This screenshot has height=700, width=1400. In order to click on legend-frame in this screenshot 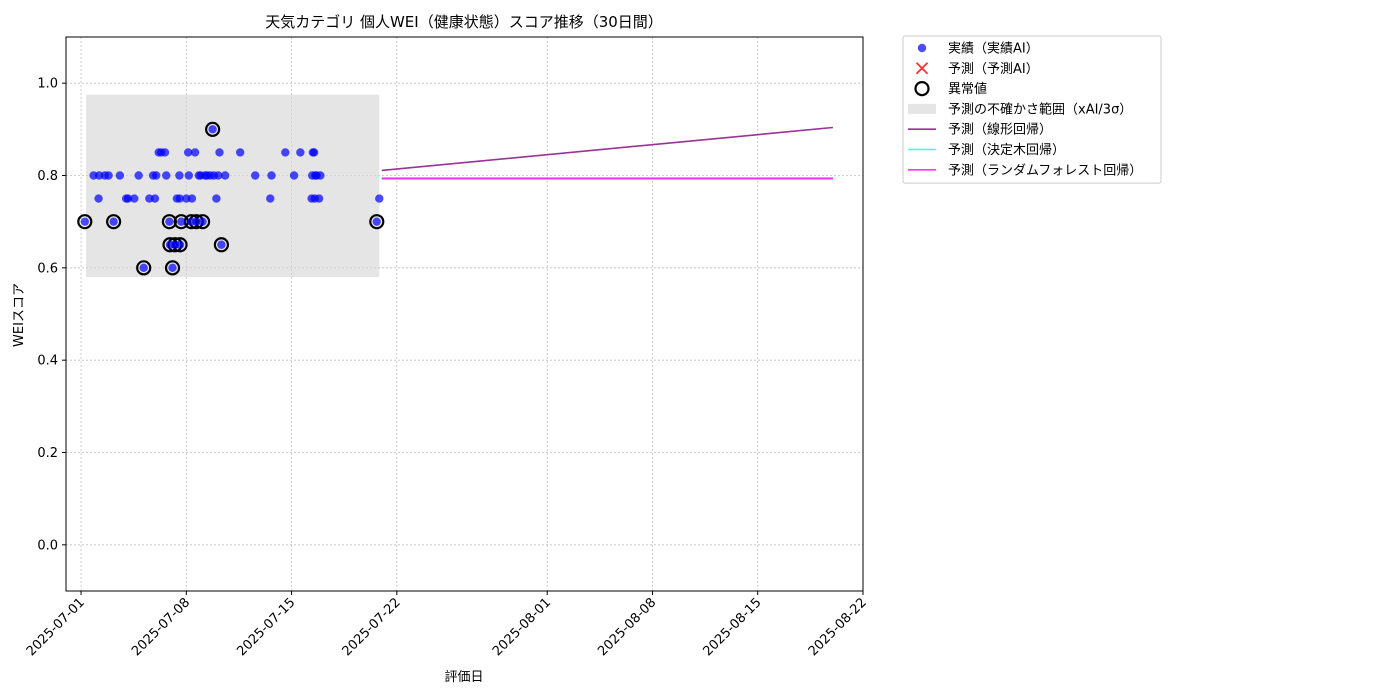, I will do `click(1032, 109)`.